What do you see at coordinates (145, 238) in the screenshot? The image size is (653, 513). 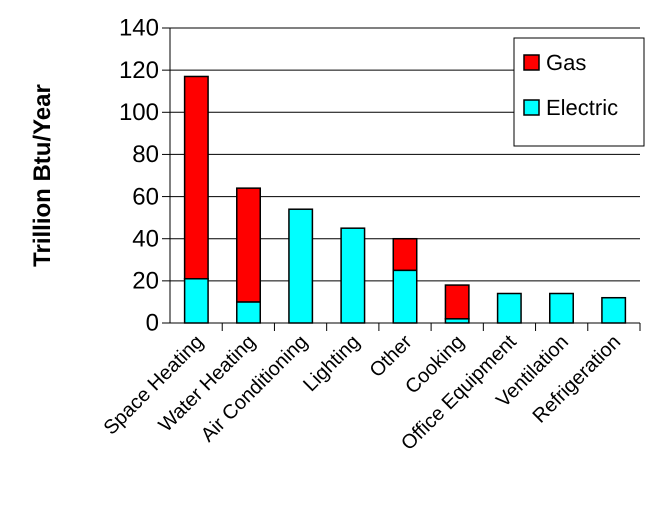 I see `y-tick-label: 40` at bounding box center [145, 238].